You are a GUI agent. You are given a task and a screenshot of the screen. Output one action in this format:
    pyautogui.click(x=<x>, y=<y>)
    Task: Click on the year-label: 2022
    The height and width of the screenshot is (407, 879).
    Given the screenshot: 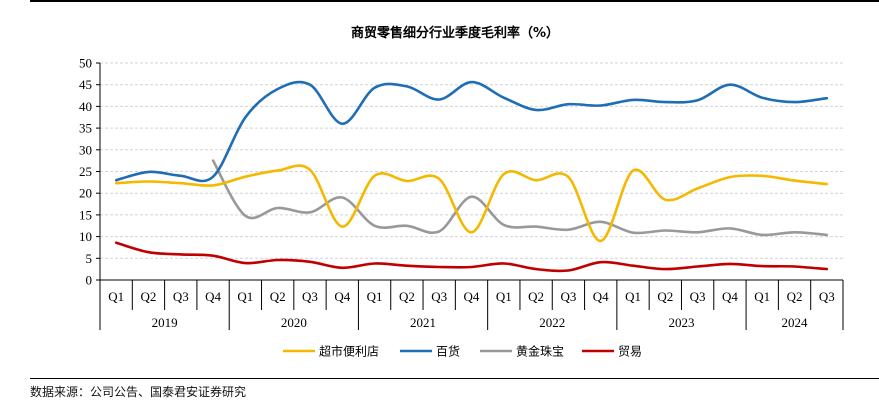 What is the action you would take?
    pyautogui.click(x=552, y=322)
    